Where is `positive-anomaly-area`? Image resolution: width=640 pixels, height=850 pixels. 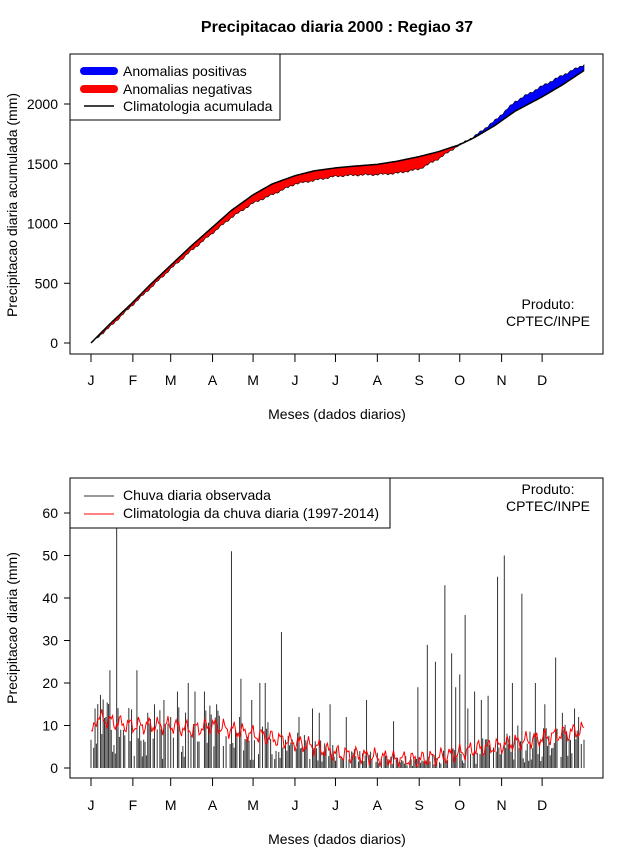
positive-anomaly-area is located at coordinates (526, 102).